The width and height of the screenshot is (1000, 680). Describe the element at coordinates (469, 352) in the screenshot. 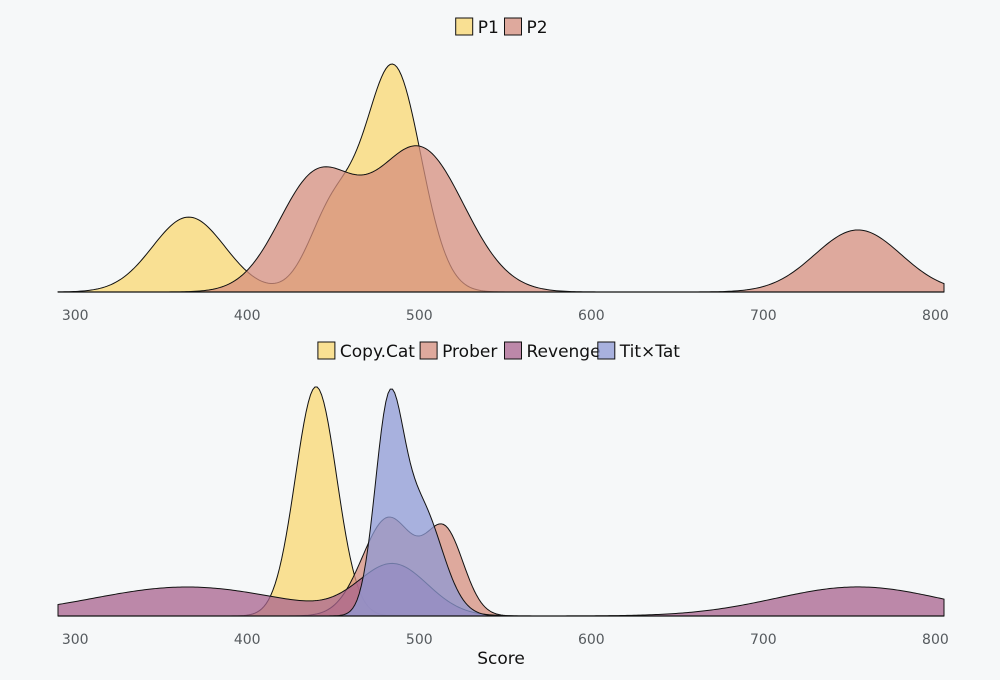

I see `legend-label: Prober` at that location.